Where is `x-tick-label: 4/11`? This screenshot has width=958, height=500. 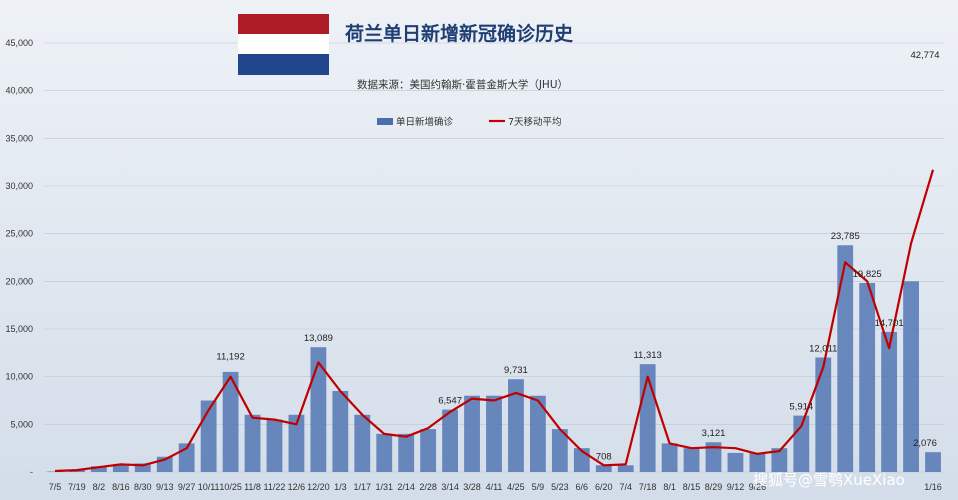
x-tick-label: 4/11 is located at coordinates (494, 487).